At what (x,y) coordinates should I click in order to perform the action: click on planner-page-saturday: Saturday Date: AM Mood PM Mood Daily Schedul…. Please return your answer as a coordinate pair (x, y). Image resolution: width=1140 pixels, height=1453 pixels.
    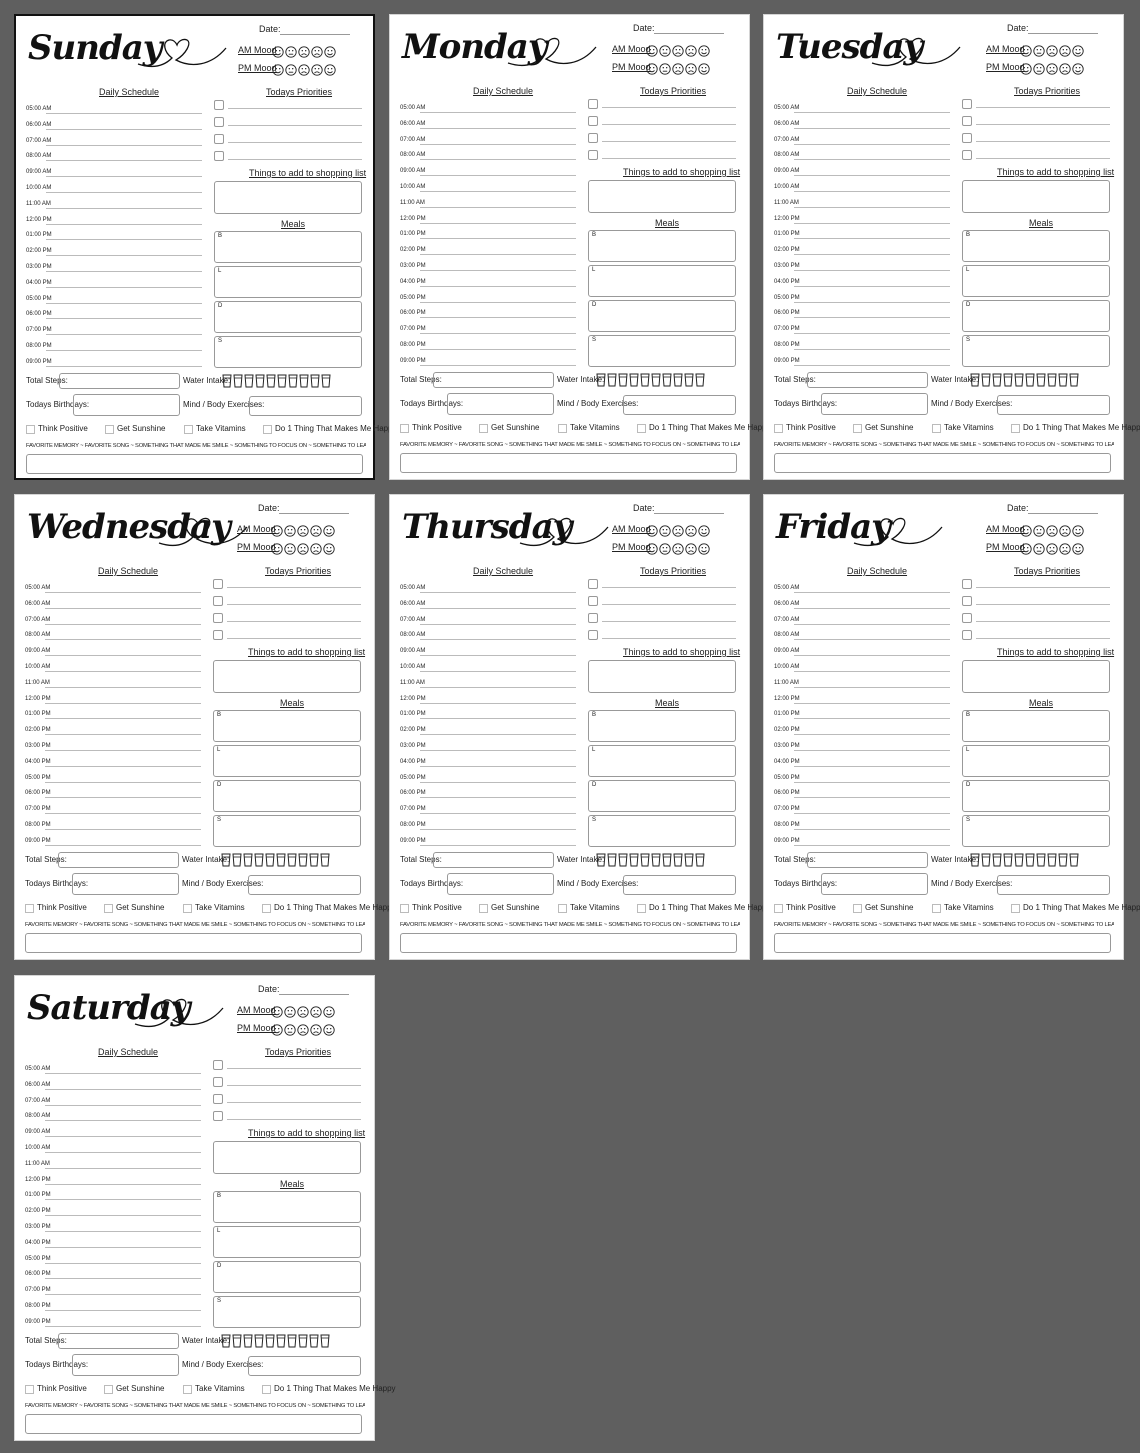
    Looking at the image, I should click on (205, 1208).